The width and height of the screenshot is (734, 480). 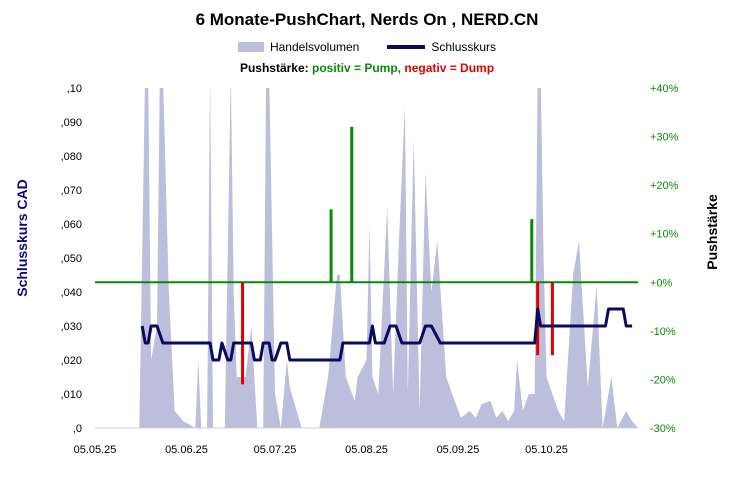 What do you see at coordinates (274, 68) in the screenshot?
I see `subtitle-prefix: Pushstärke:` at bounding box center [274, 68].